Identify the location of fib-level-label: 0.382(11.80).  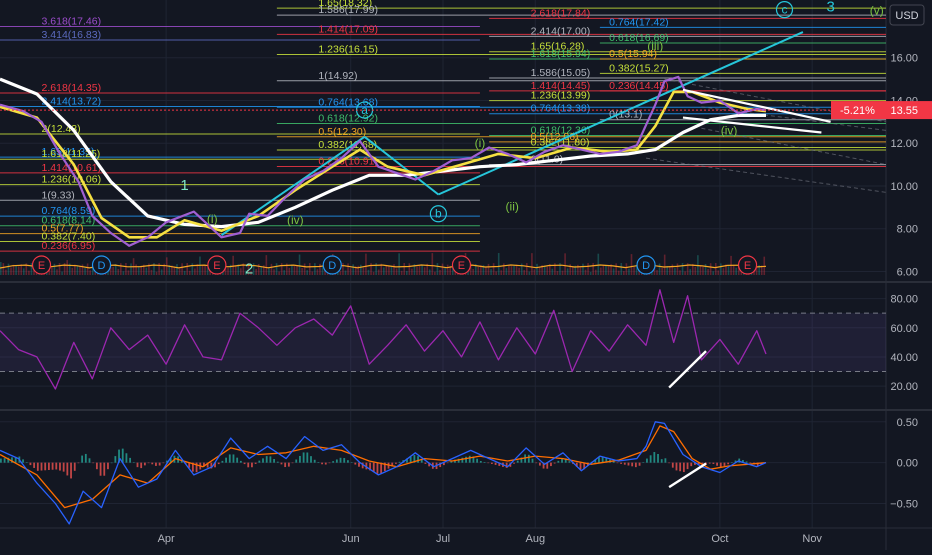
(560, 142).